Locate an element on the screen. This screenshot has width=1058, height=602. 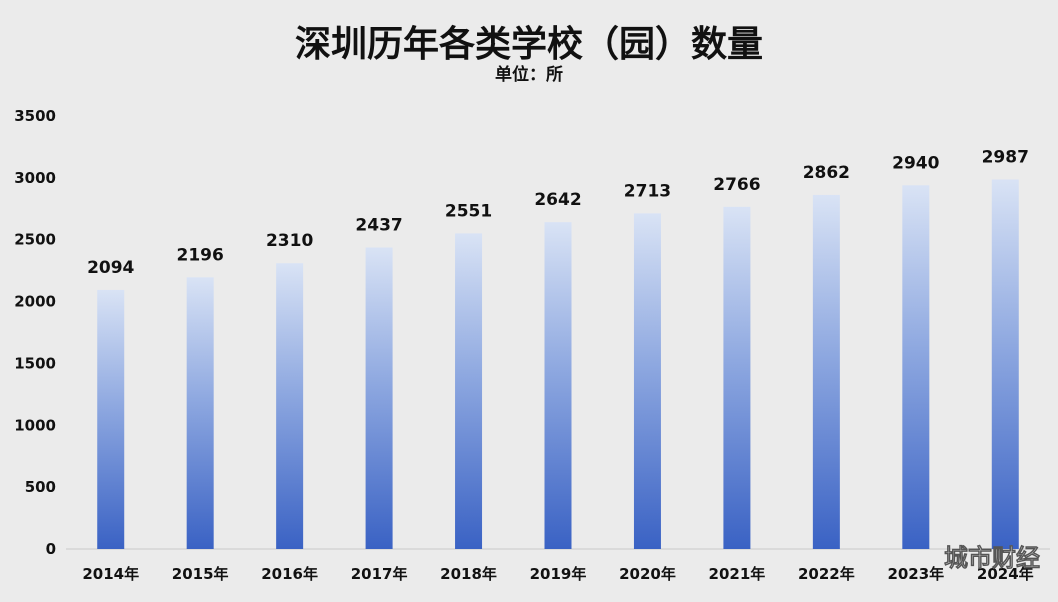
y-tick-label: 1500 is located at coordinates (35, 363).